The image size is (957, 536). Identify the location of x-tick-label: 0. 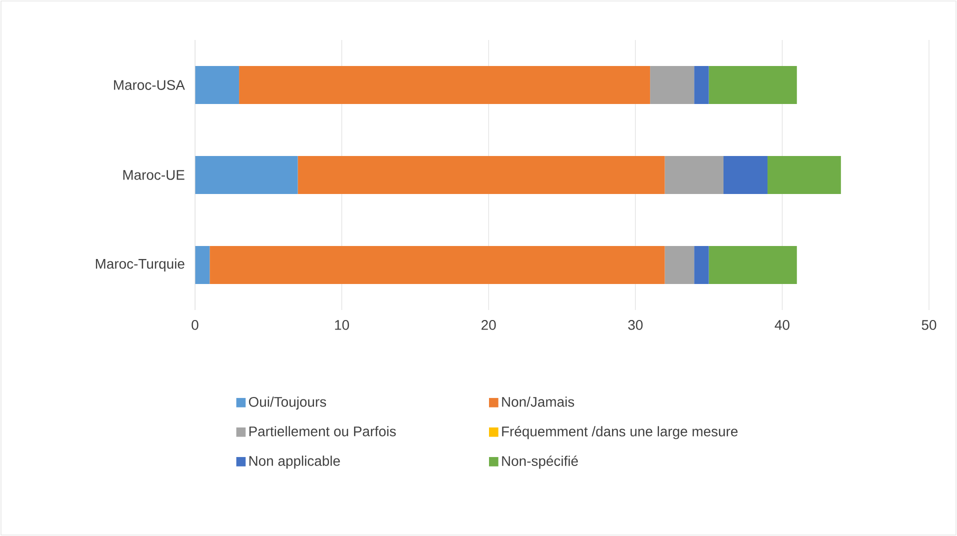
(195, 325).